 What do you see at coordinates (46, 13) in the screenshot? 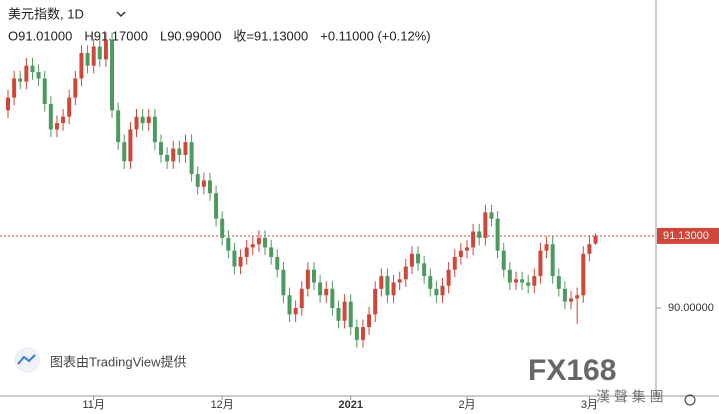
I see `chart-title: 美元指数, 1D` at bounding box center [46, 13].